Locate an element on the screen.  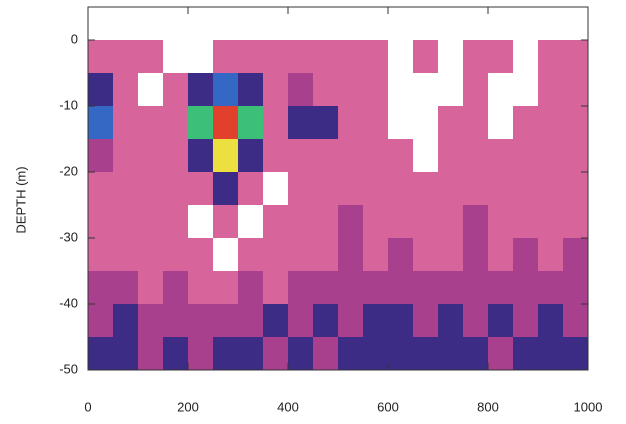
y-tick-label: -40 is located at coordinates (68, 302).